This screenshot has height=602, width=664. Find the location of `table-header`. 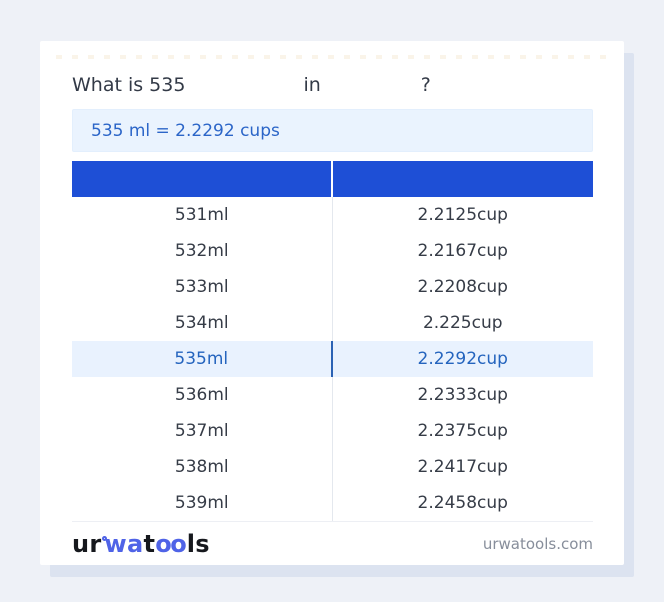

table-header is located at coordinates (332, 179).